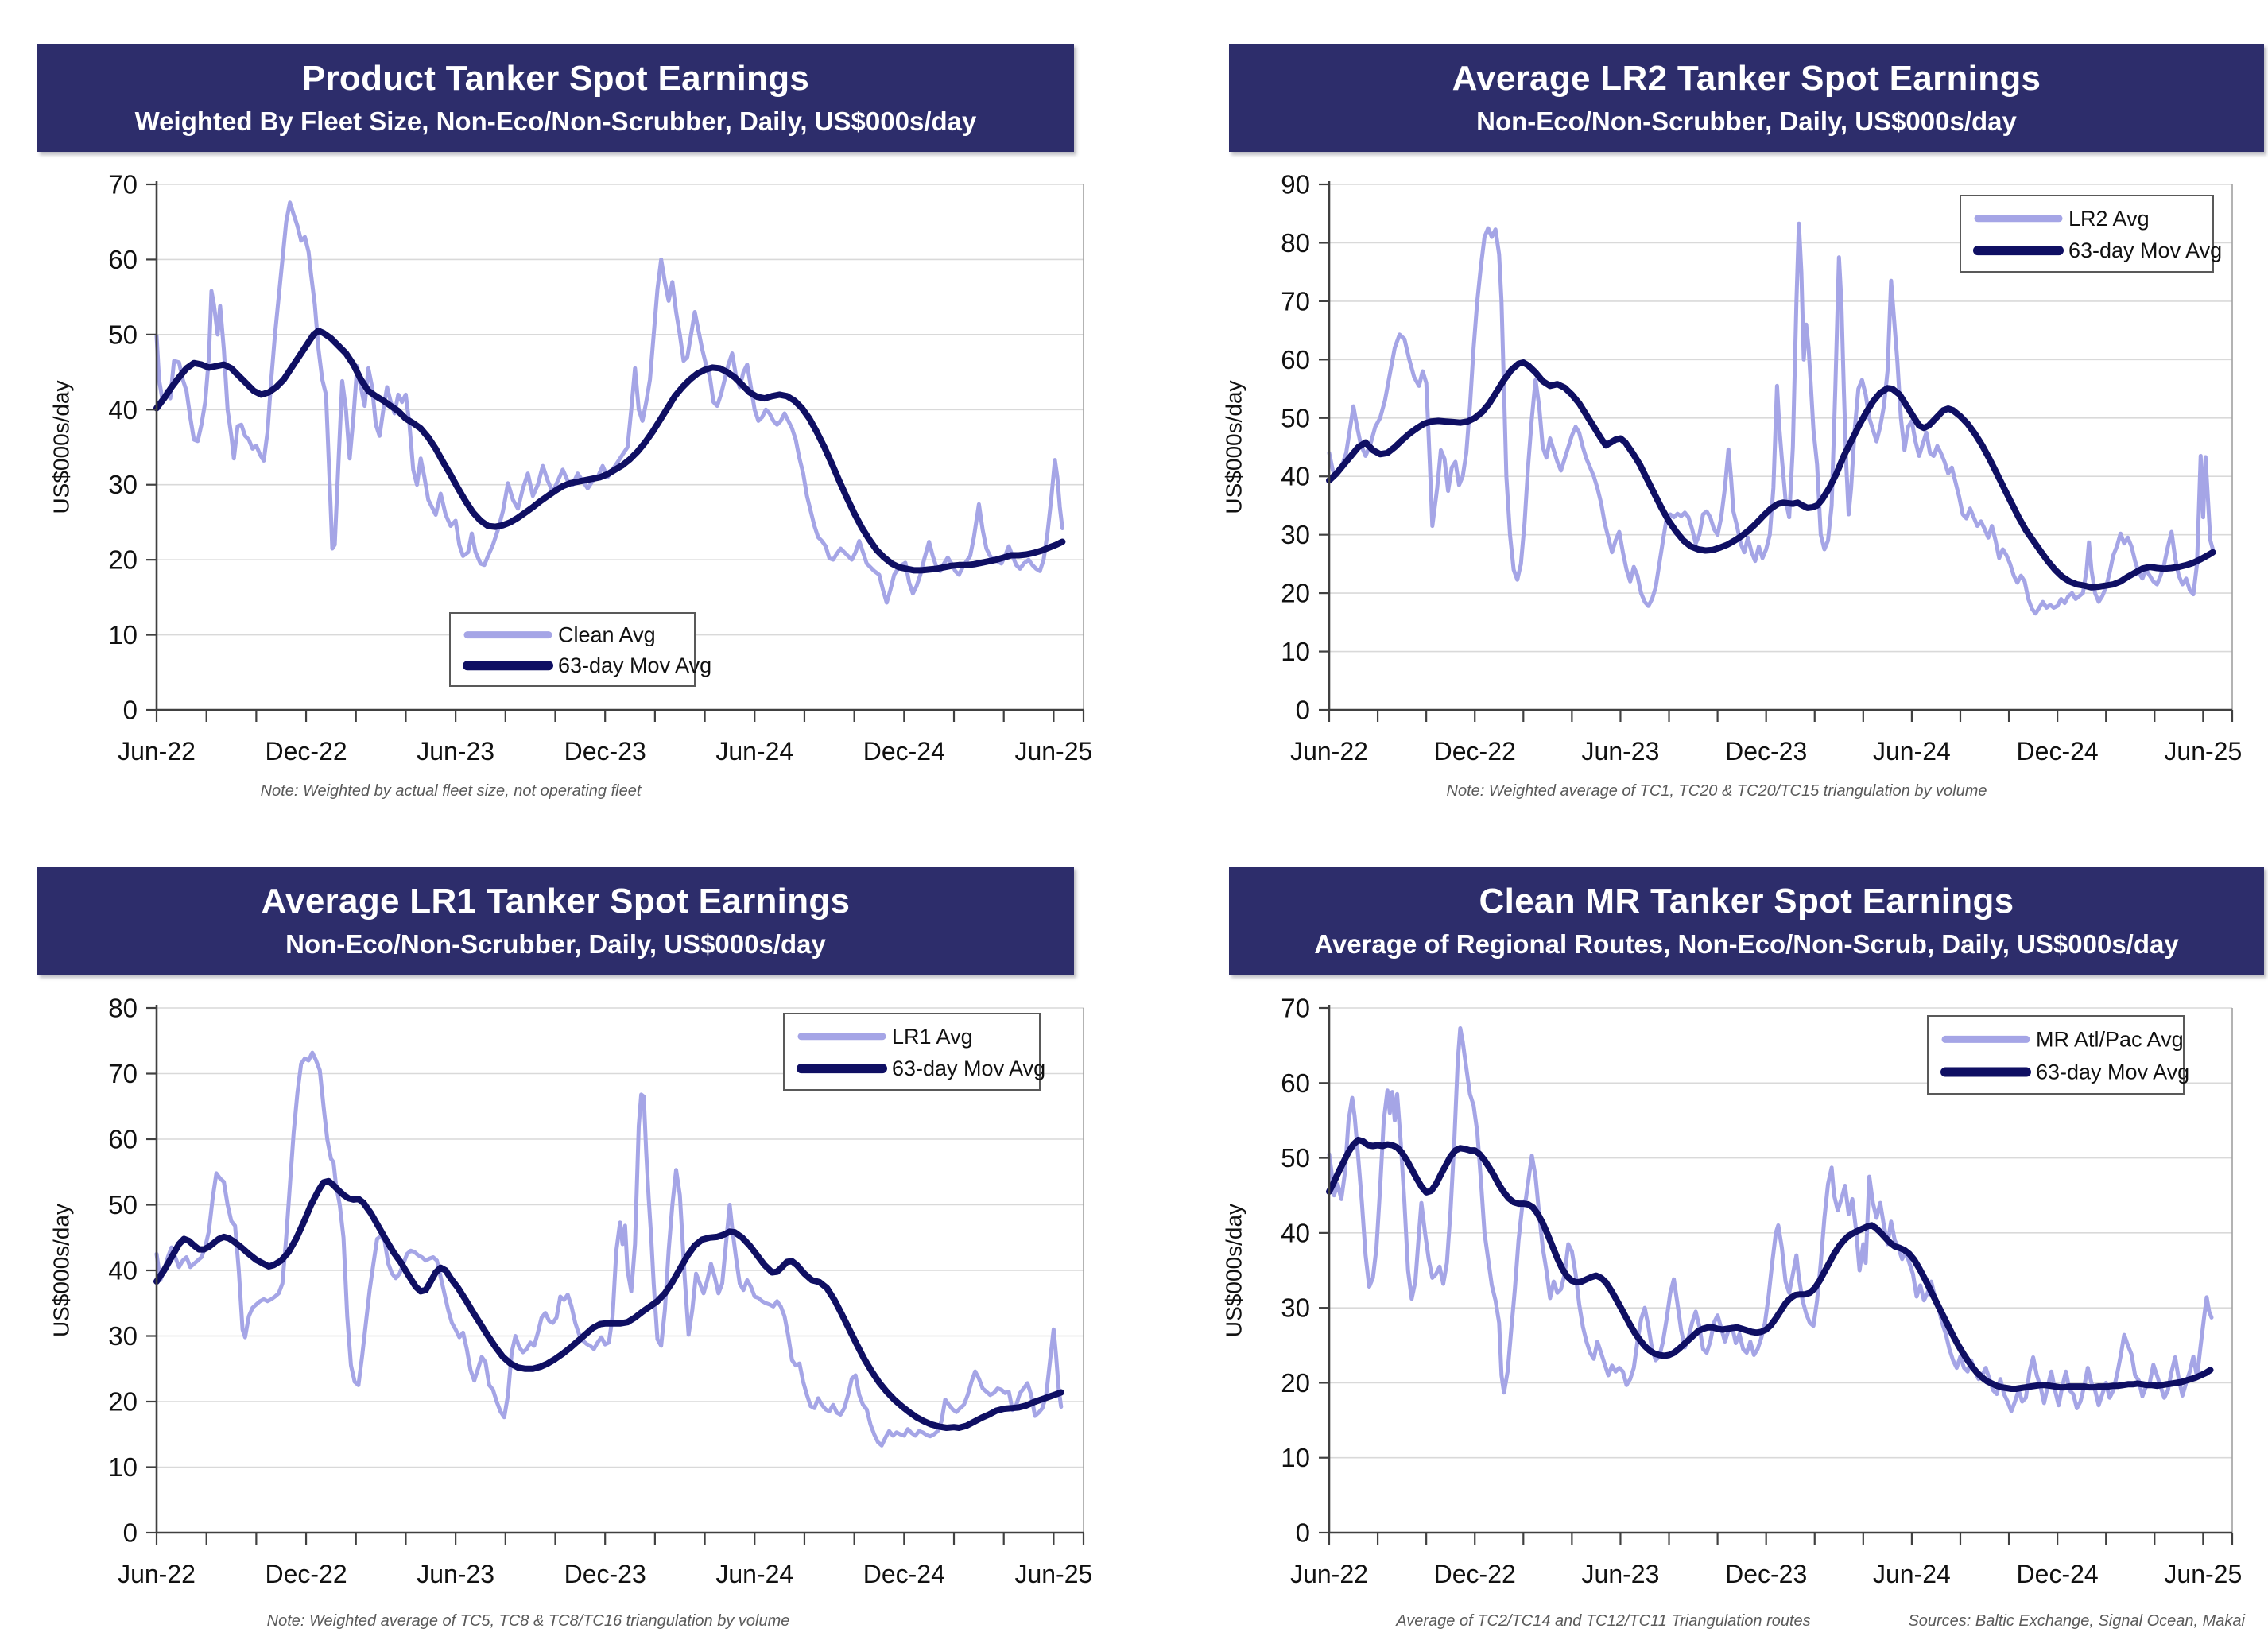 The width and height of the screenshot is (2268, 1644). Describe the element at coordinates (2110, 1039) in the screenshot. I see `svg-text: MR Atl/Pac Avg` at that location.